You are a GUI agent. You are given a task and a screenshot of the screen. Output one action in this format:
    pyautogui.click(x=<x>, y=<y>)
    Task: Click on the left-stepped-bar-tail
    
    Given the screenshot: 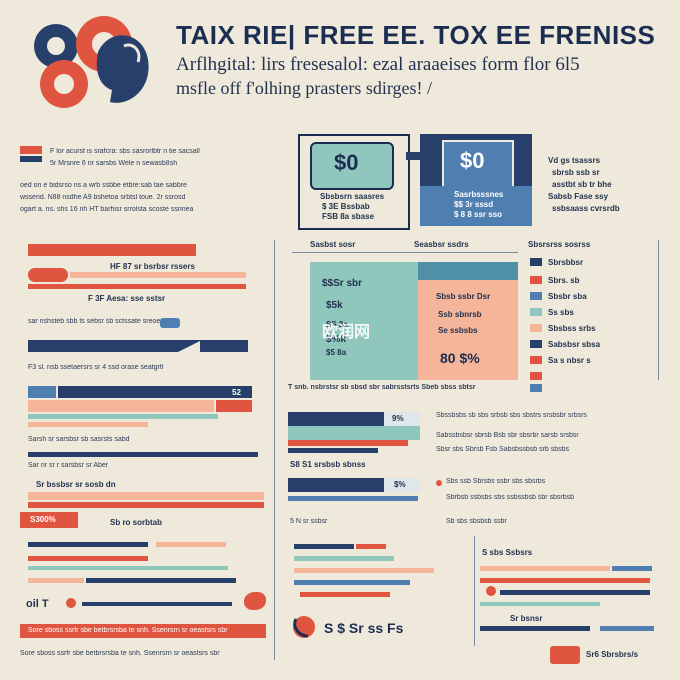 What is the action you would take?
    pyautogui.click(x=190, y=346)
    